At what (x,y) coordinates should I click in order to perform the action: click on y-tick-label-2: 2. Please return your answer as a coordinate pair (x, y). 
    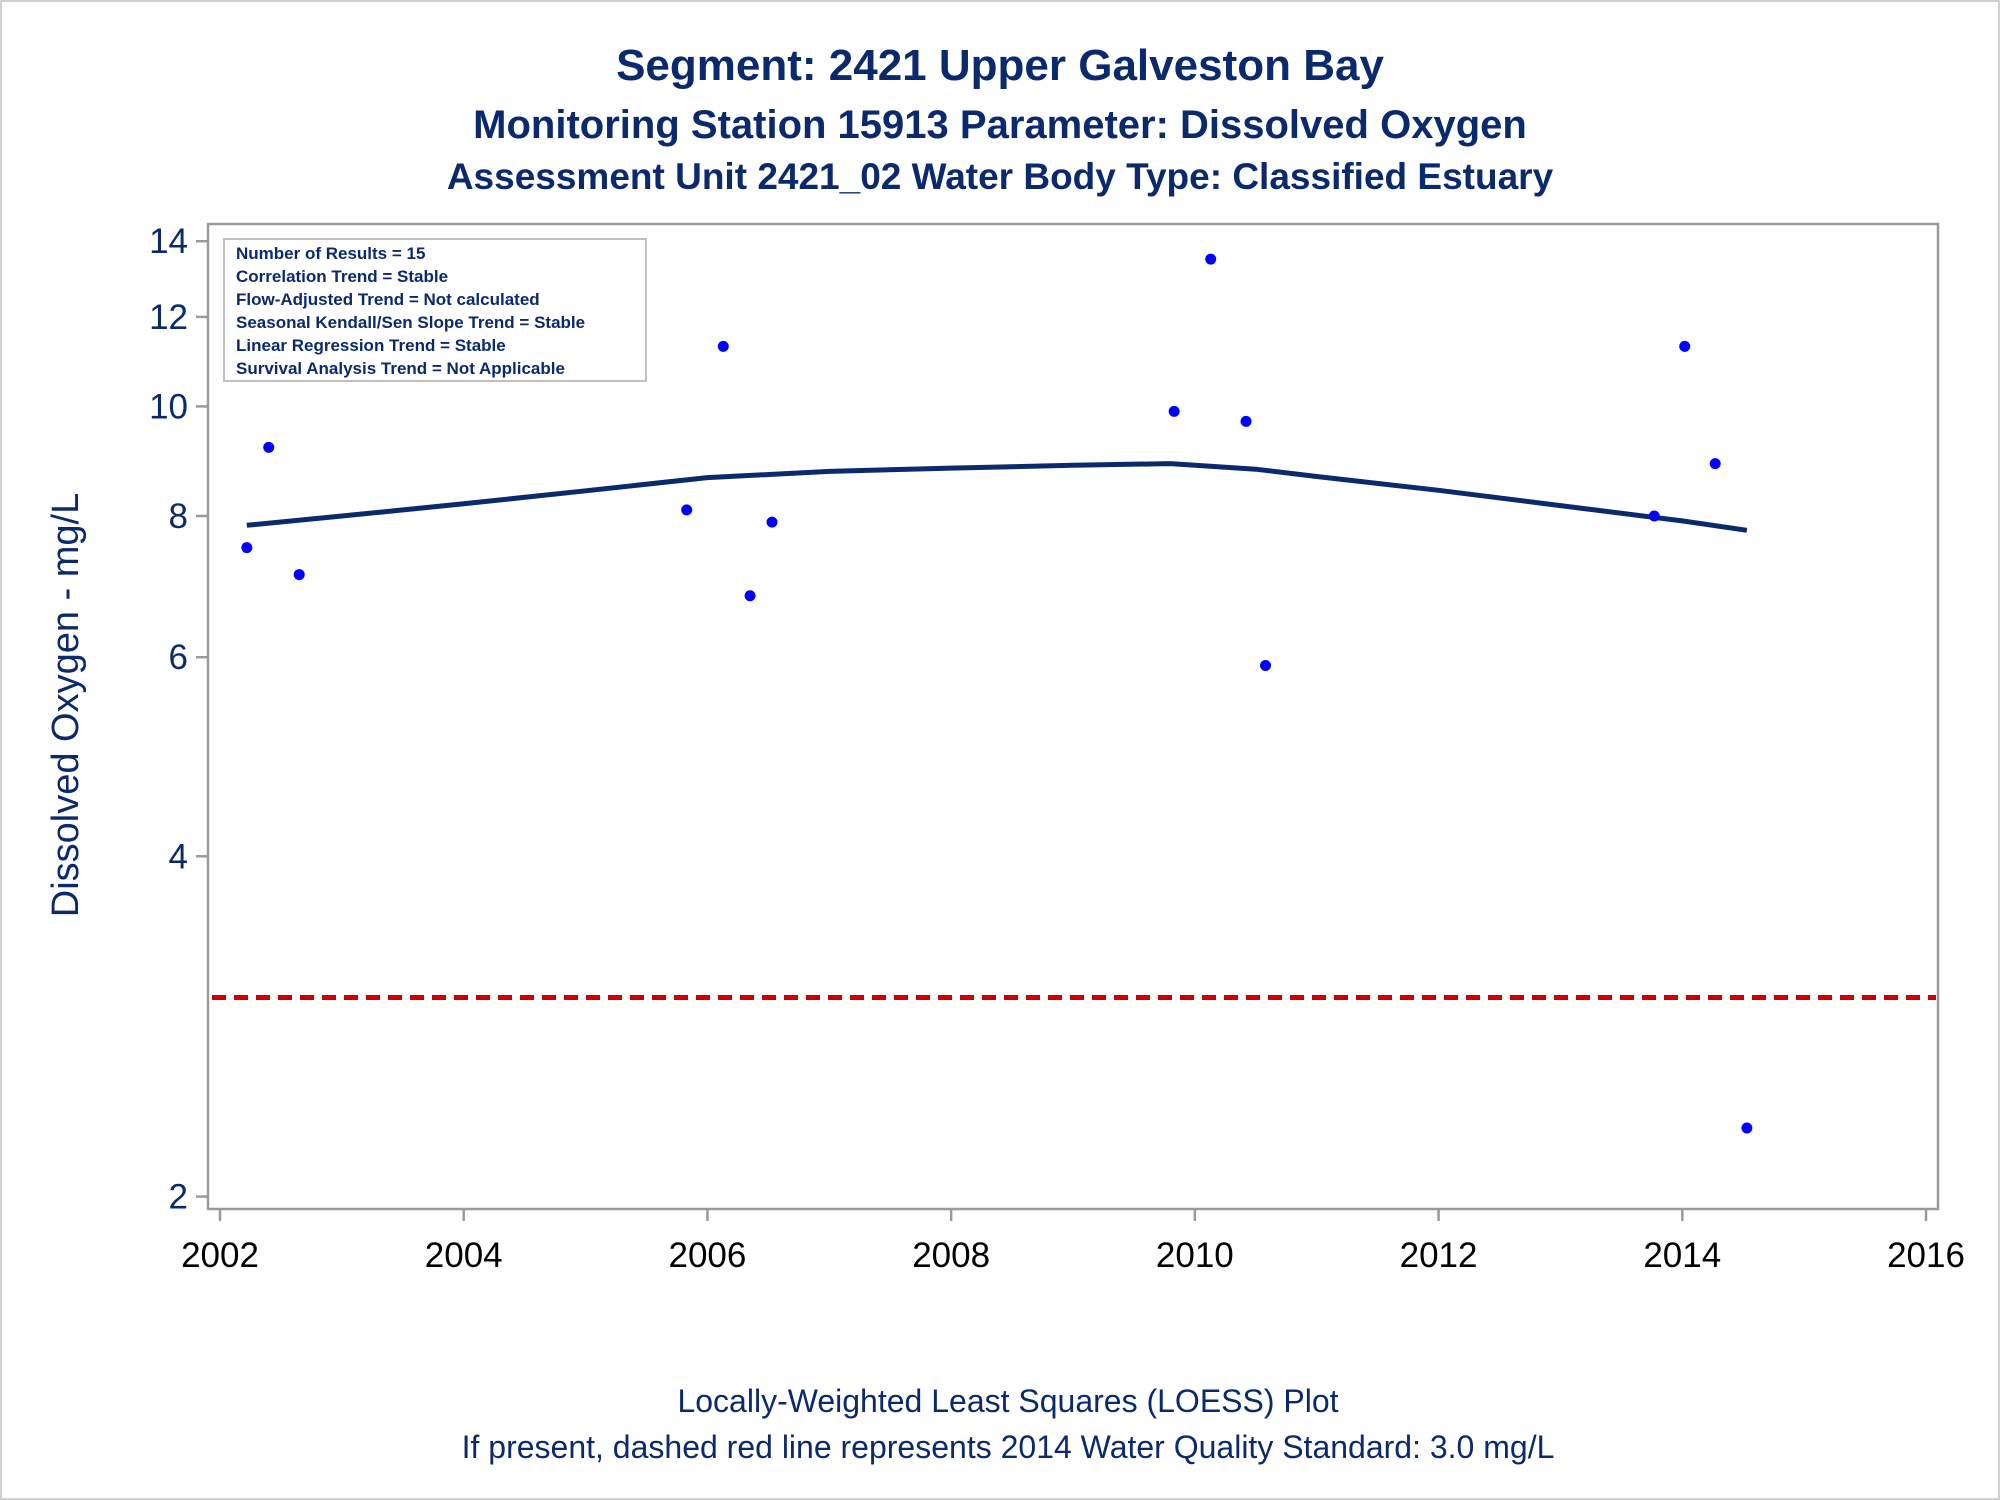
    Looking at the image, I should click on (178, 1197).